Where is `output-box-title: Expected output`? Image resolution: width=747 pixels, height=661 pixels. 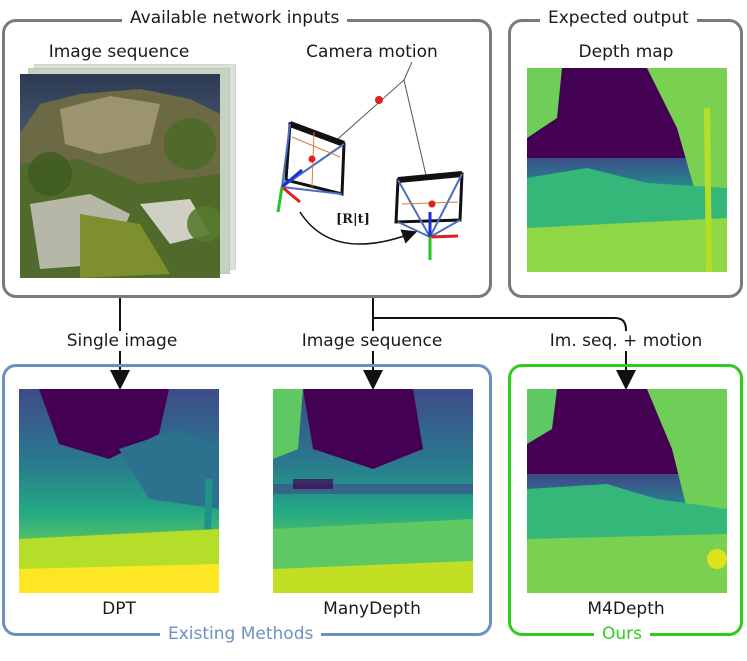
output-box-title: Expected output is located at coordinates (618, 18).